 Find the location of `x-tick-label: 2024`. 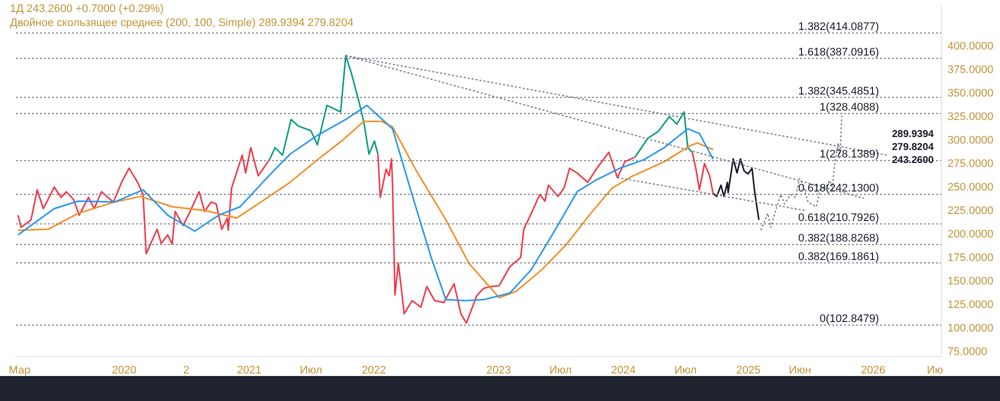

x-tick-label: 2024 is located at coordinates (623, 370).